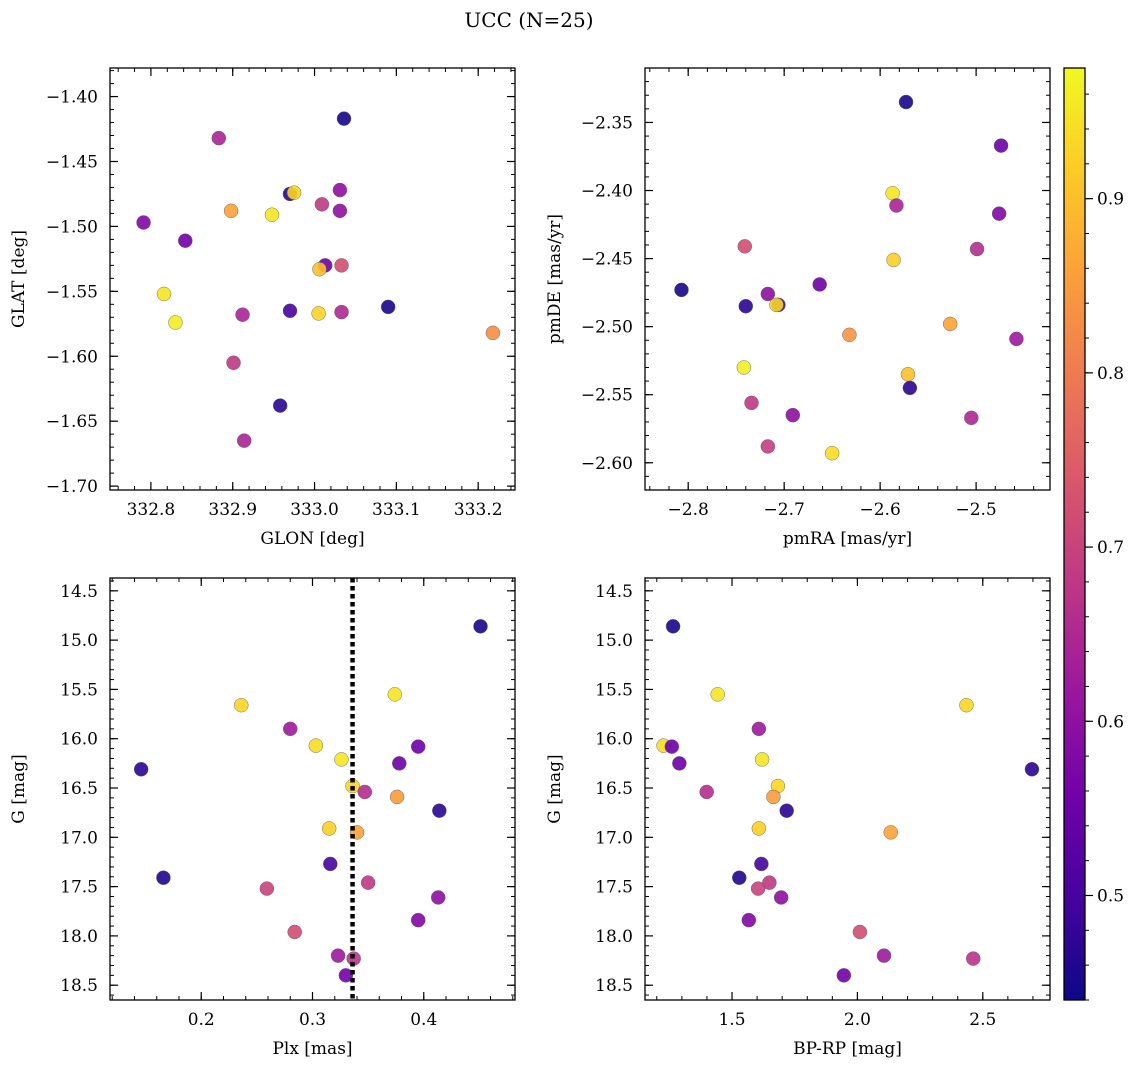 This screenshot has width=1136, height=1067. Describe the element at coordinates (1074, 534) in the screenshot. I see `colorbar-gradient` at that location.